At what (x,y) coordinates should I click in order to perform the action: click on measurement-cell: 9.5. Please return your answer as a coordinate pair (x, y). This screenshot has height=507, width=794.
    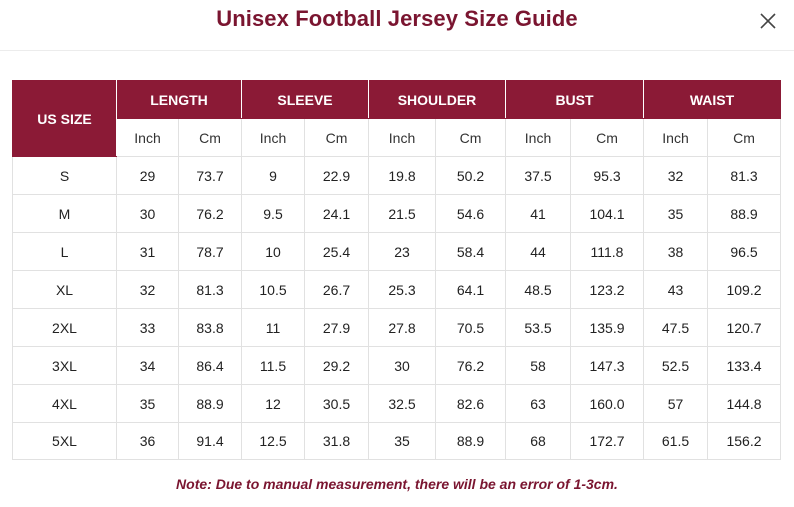
    Looking at the image, I should click on (273, 213).